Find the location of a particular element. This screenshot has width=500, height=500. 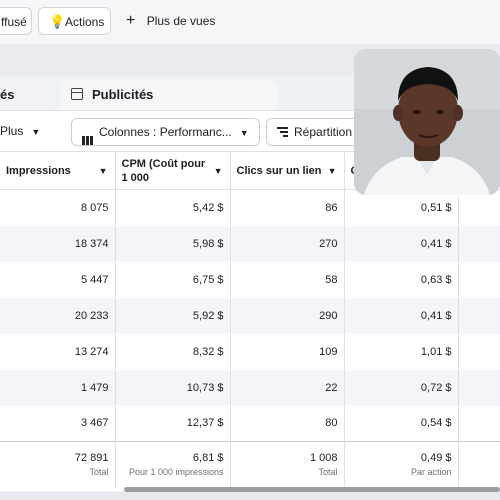

cell-impressions: 20 233 is located at coordinates (58, 315).